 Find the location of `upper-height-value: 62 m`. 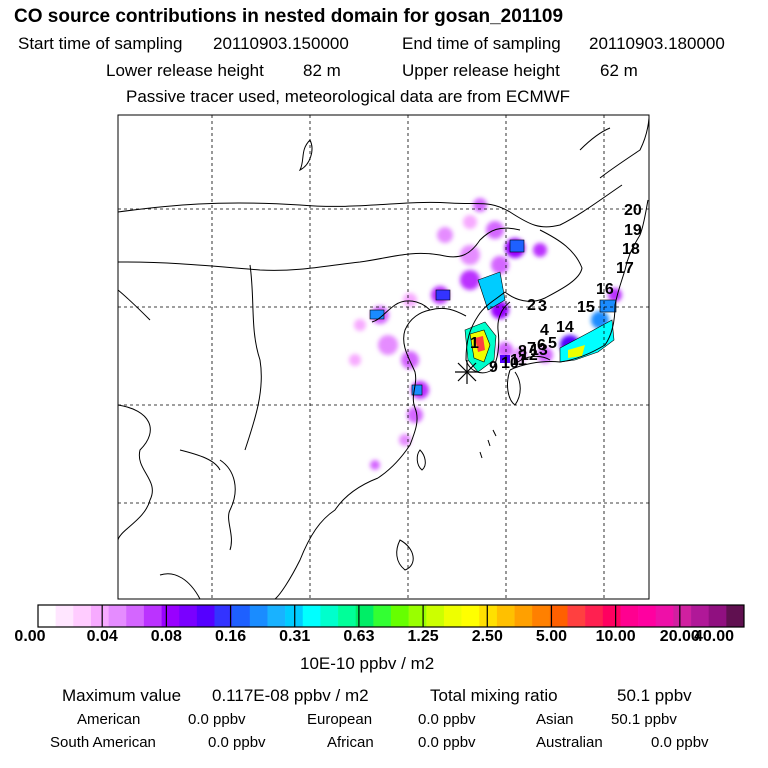

upper-height-value: 62 m is located at coordinates (619, 70).